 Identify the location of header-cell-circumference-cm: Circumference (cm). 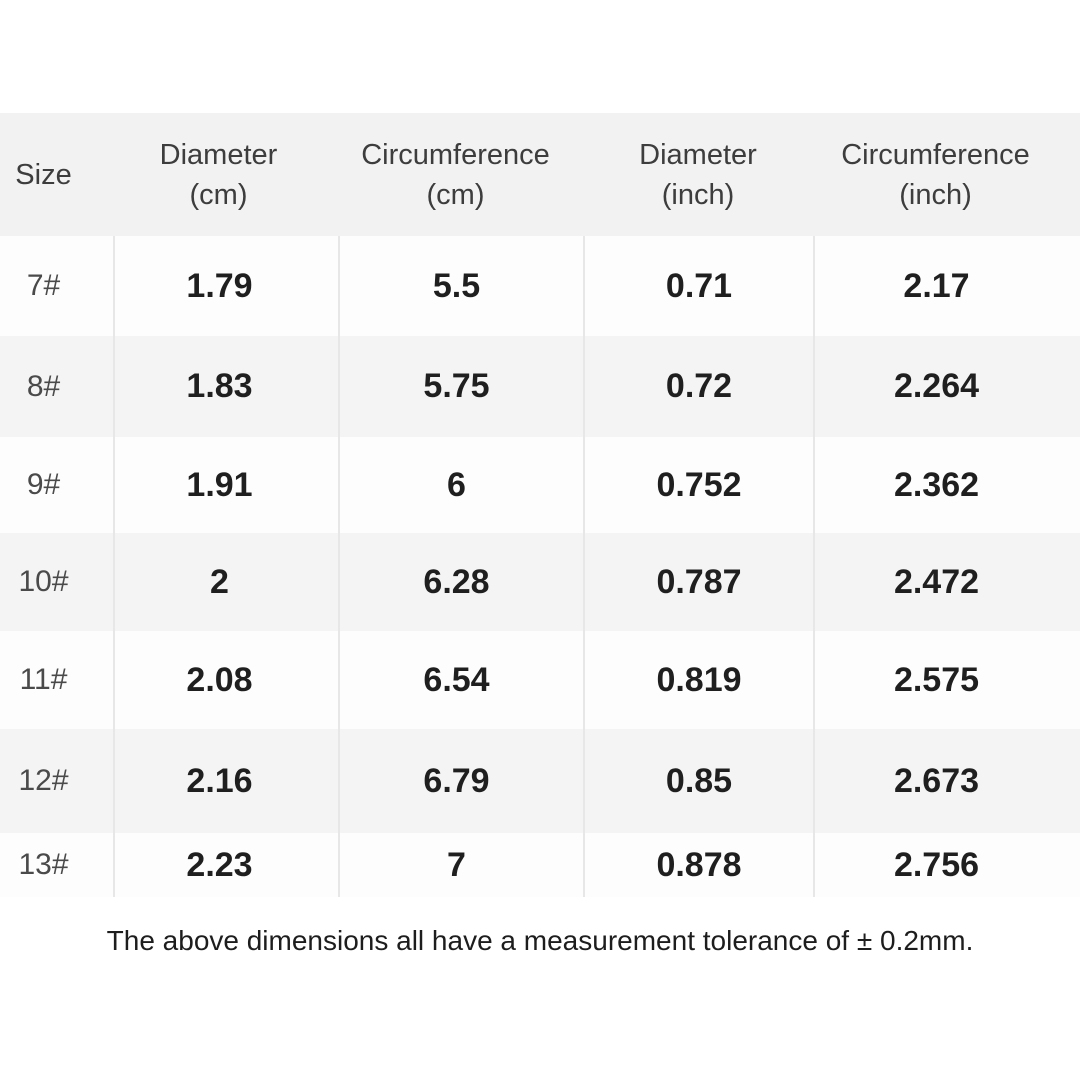
(460, 174).